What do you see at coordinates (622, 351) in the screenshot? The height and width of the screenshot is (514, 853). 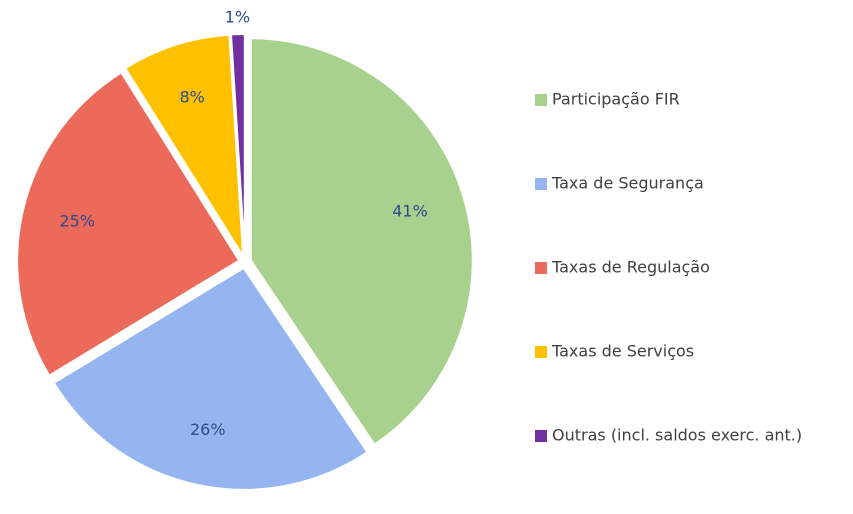 I see `legend-label: Taxas de Serviços` at bounding box center [622, 351].